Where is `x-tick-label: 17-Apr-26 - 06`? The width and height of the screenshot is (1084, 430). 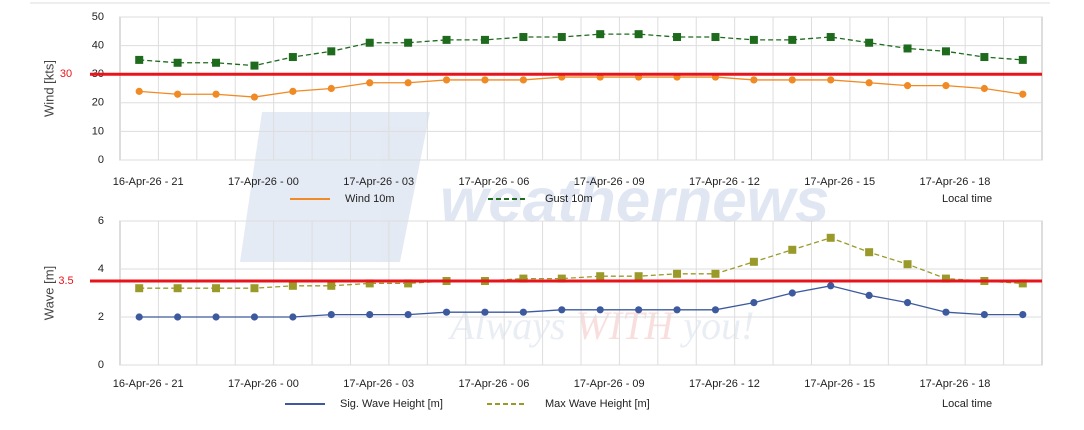 x-tick-label: 17-Apr-26 - 06 is located at coordinates (493, 384).